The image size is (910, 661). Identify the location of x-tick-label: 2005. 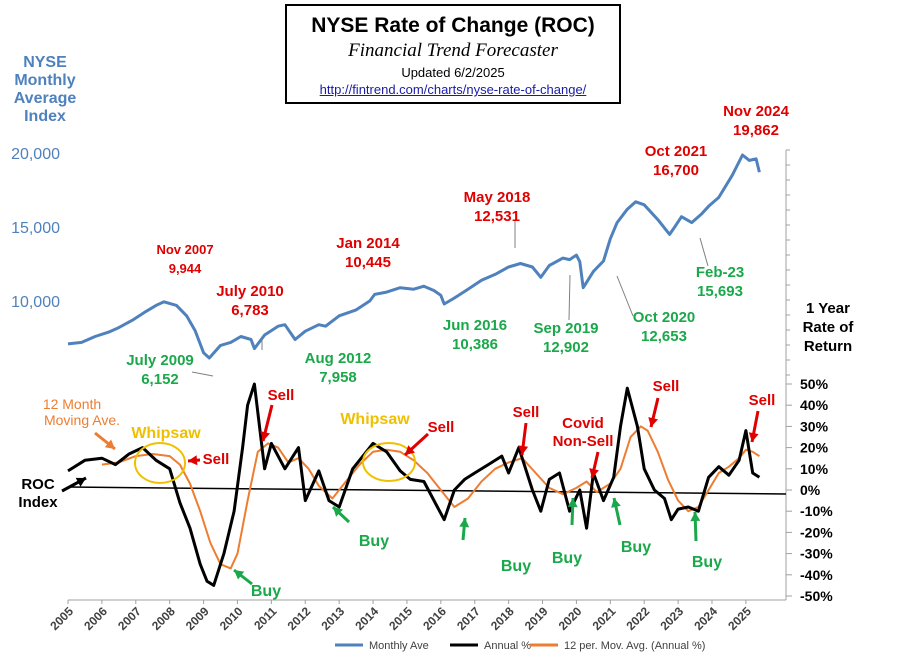
(61, 618).